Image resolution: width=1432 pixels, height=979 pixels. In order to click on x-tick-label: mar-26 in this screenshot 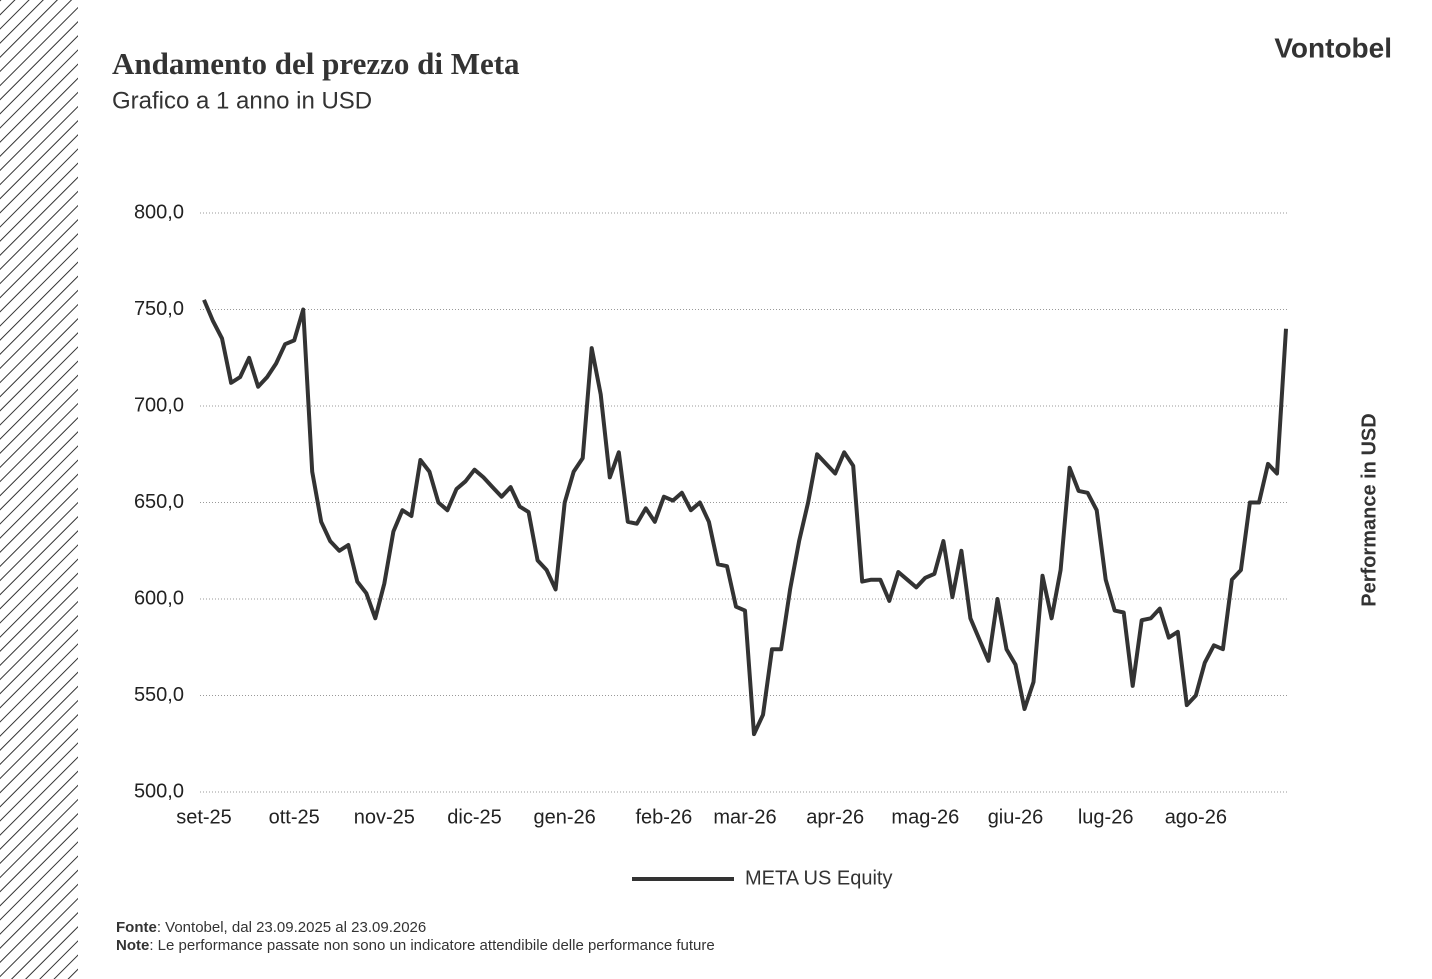, I will do `click(744, 817)`.